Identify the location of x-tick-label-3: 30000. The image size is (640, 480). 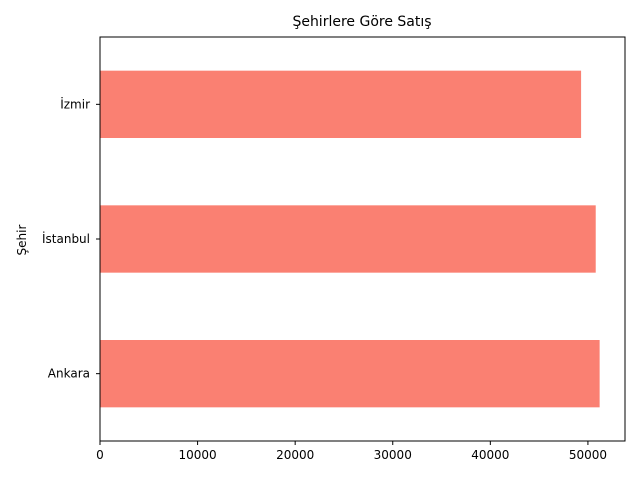
(393, 455).